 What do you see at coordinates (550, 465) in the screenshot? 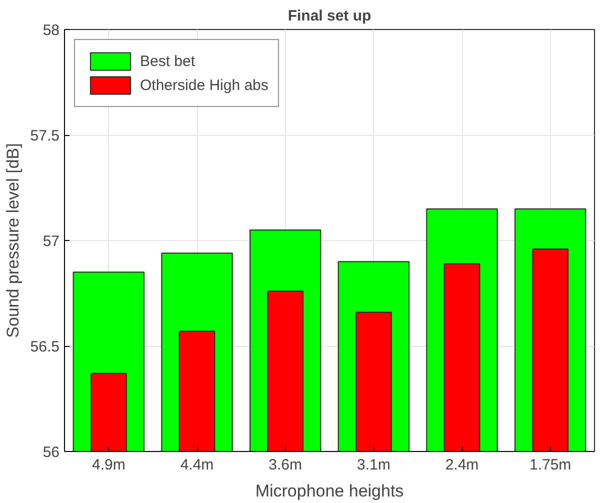
I see `x-tick-label: 1.75m` at bounding box center [550, 465].